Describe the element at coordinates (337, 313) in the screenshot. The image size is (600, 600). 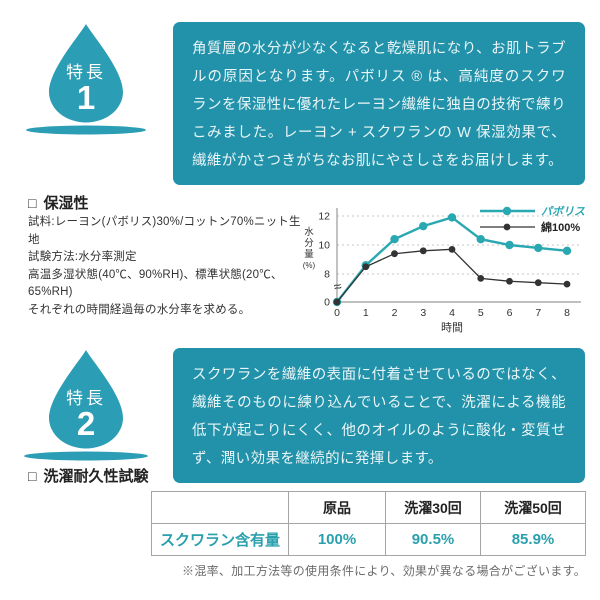
I see `x-tick-label: 0` at that location.